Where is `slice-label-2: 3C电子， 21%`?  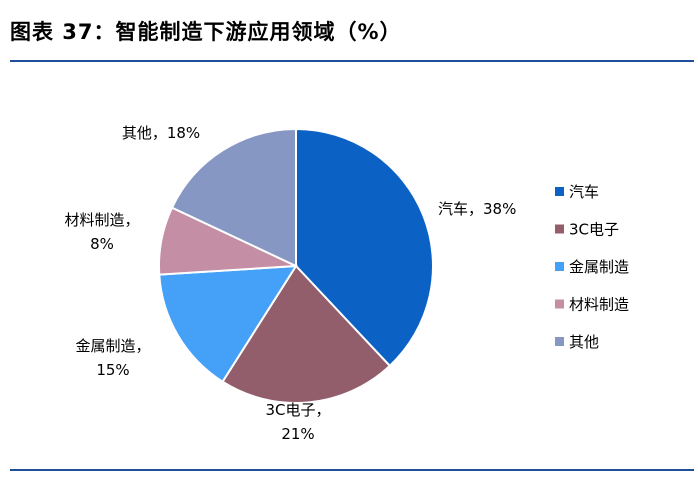
slice-label-2: 3C电子， 21% is located at coordinates (297, 422).